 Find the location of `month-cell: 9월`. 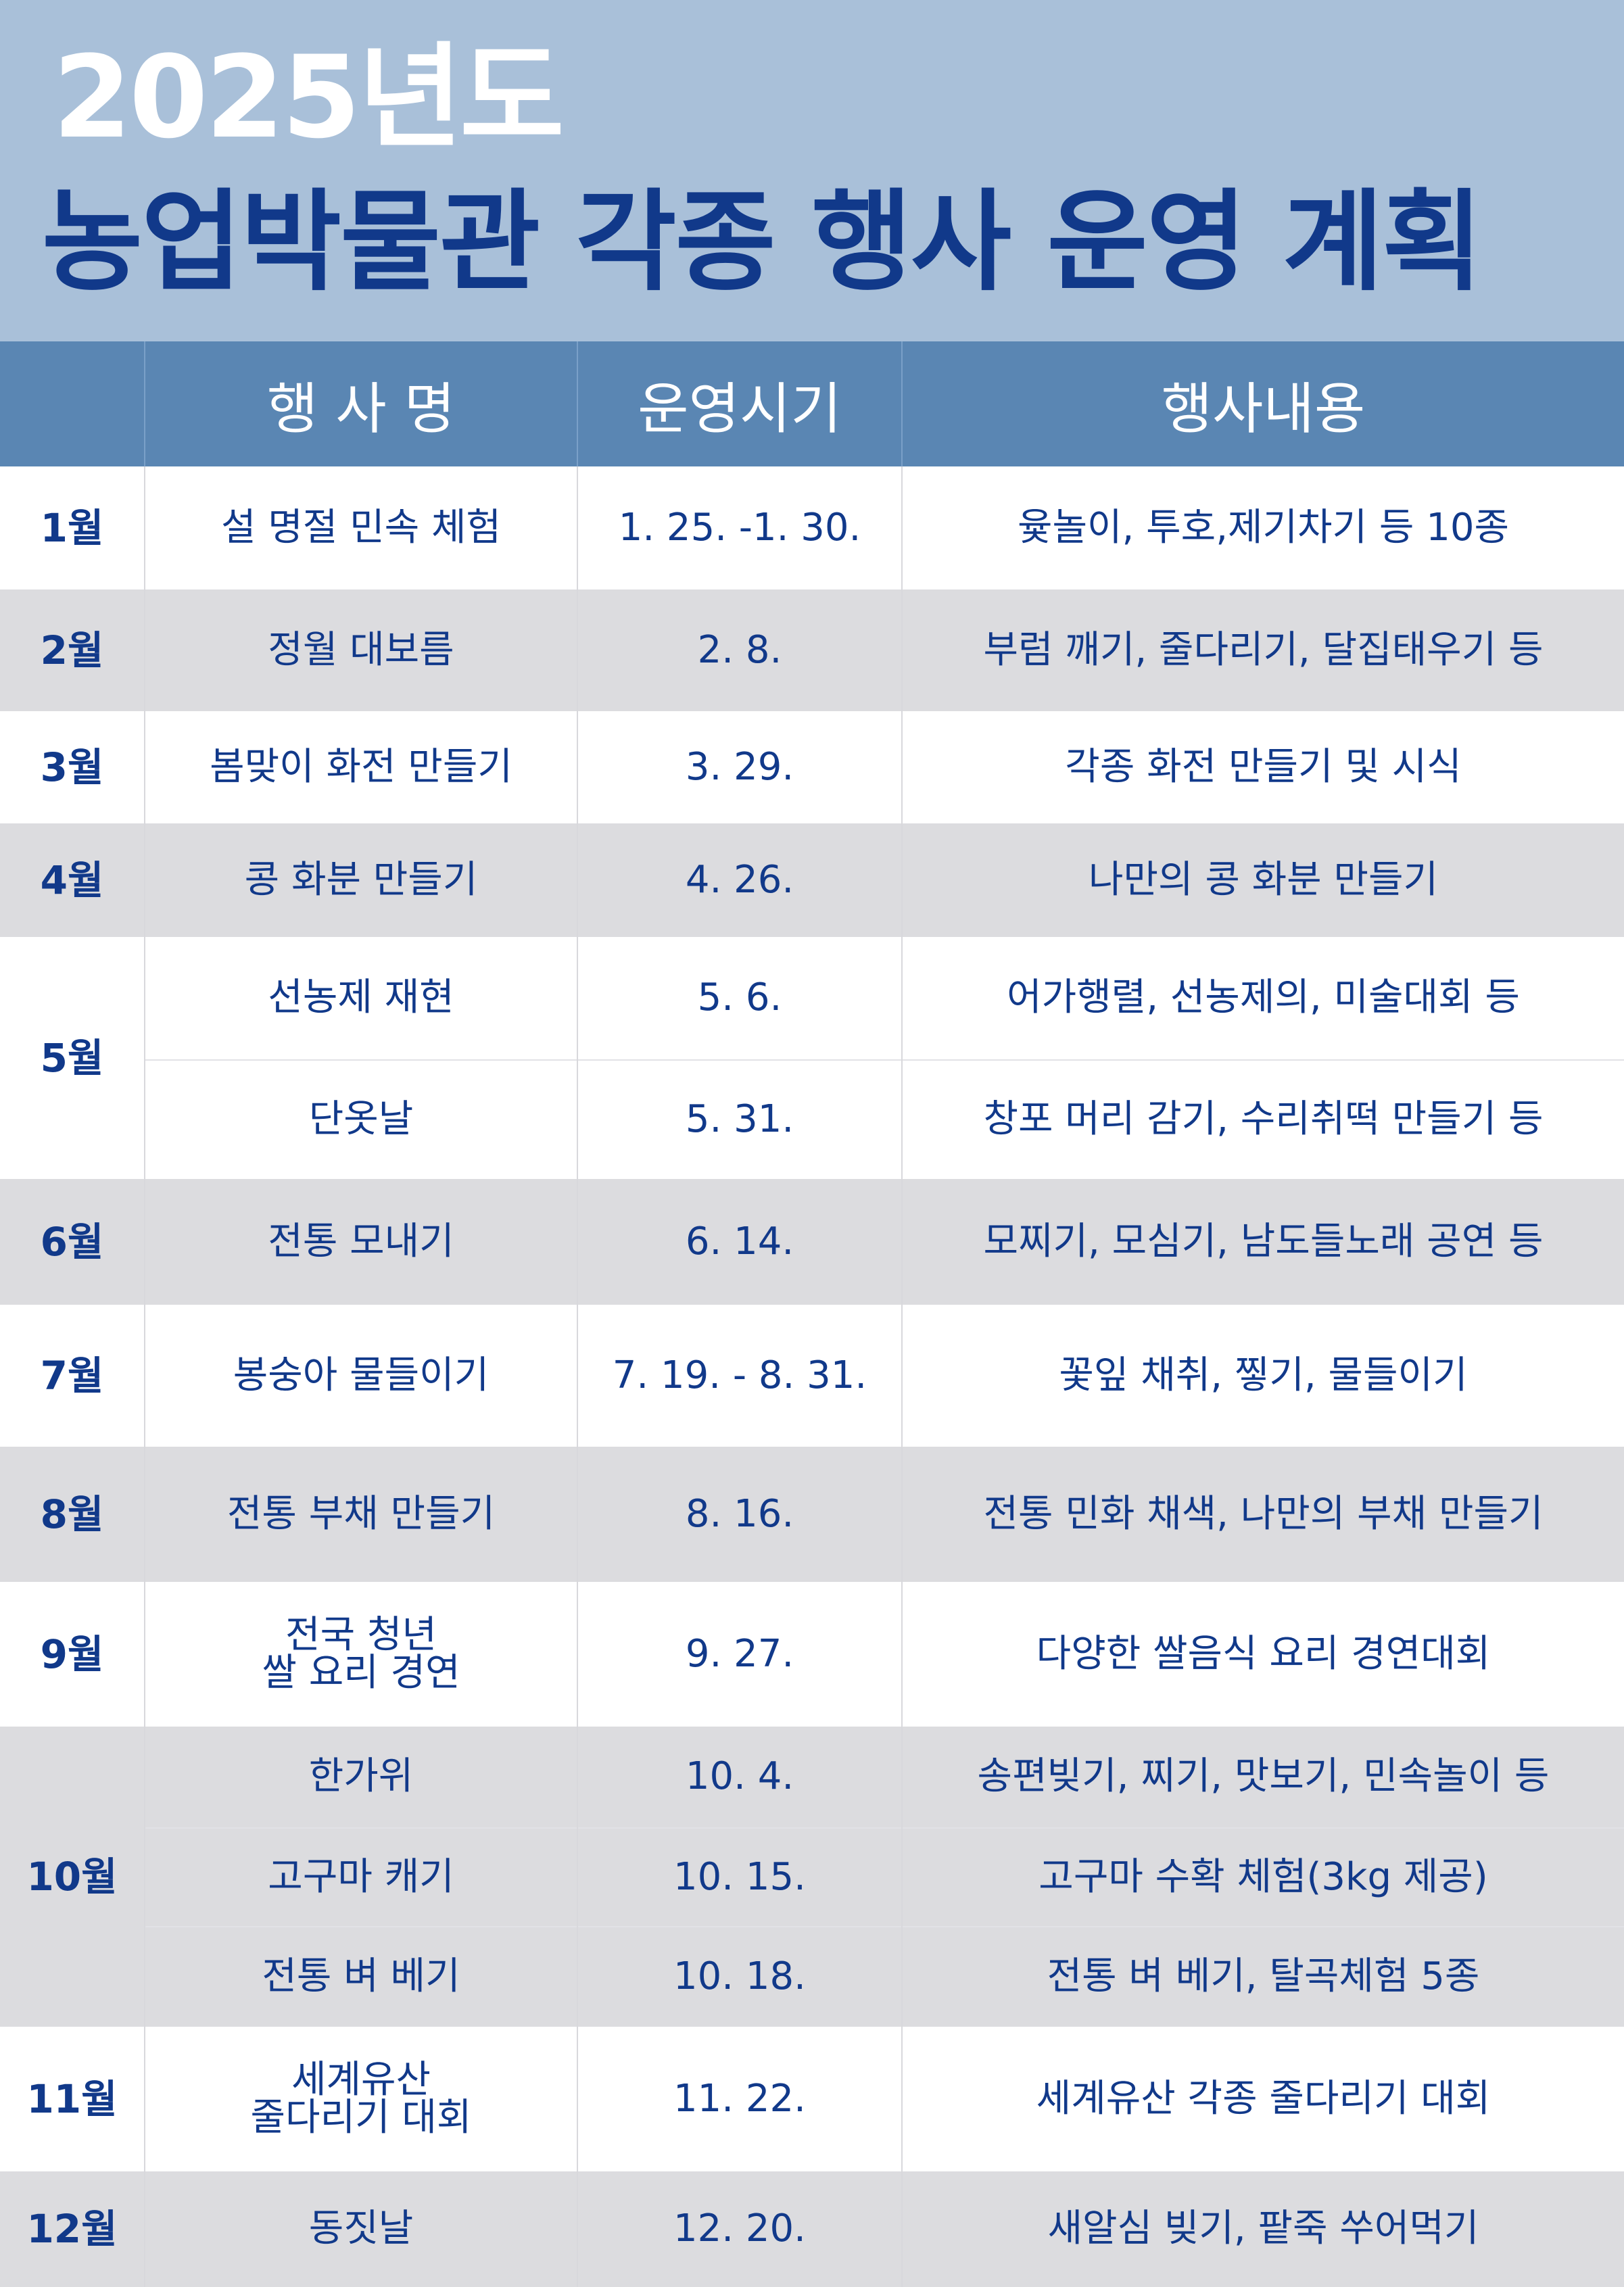

month-cell: 9월 is located at coordinates (72, 1655).